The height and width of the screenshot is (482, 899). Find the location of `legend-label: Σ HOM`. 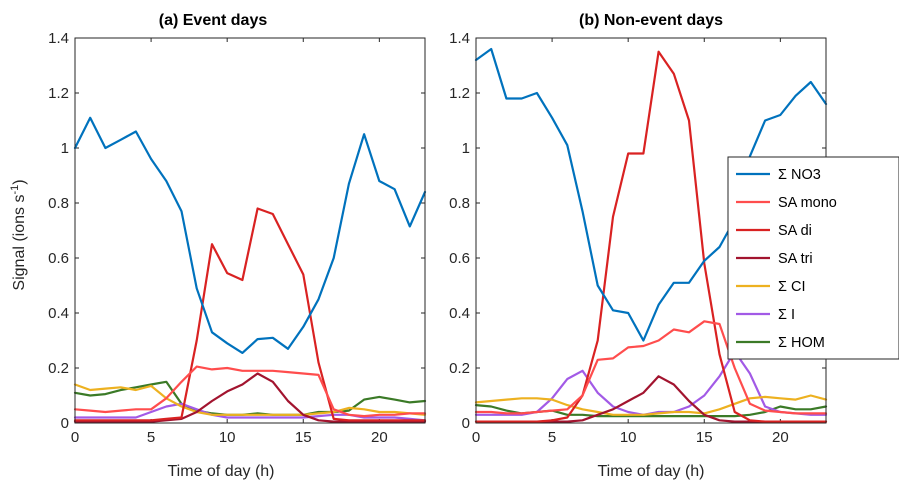

legend-label: Σ HOM is located at coordinates (801, 343).